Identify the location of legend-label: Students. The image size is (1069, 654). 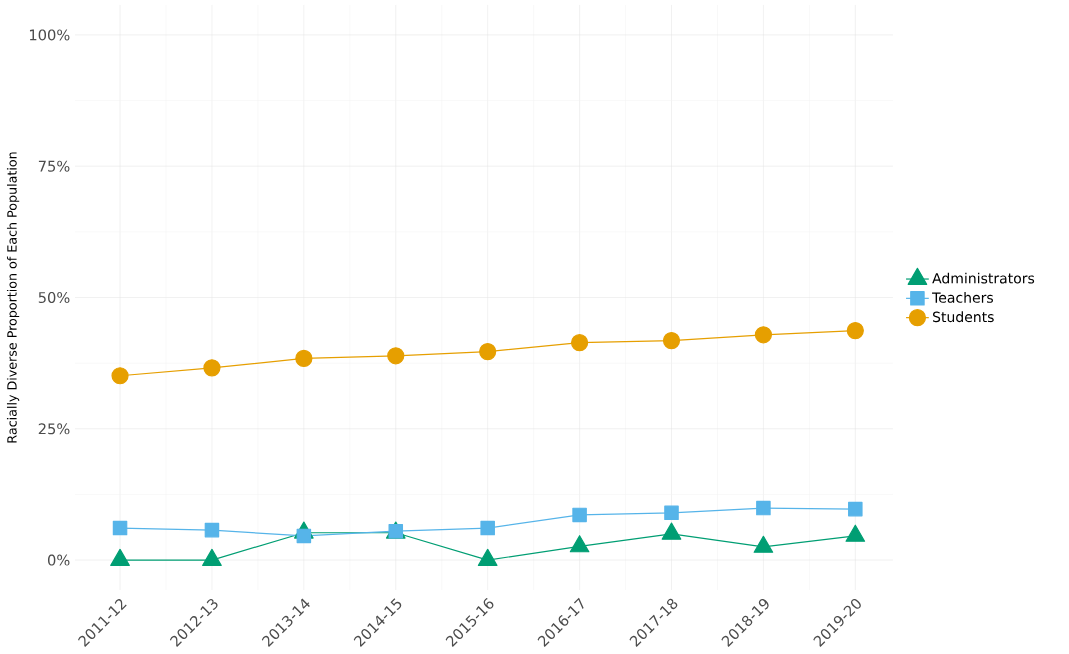
(963, 317).